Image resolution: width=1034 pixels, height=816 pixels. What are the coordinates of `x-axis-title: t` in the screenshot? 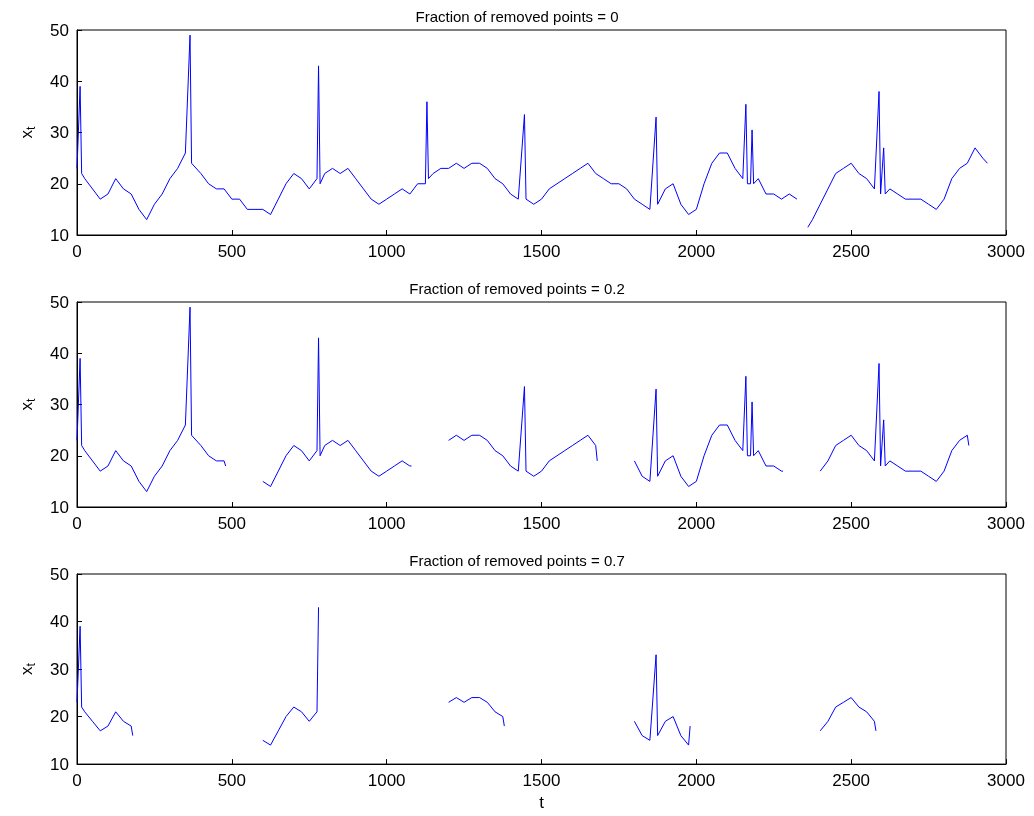 It's located at (542, 802).